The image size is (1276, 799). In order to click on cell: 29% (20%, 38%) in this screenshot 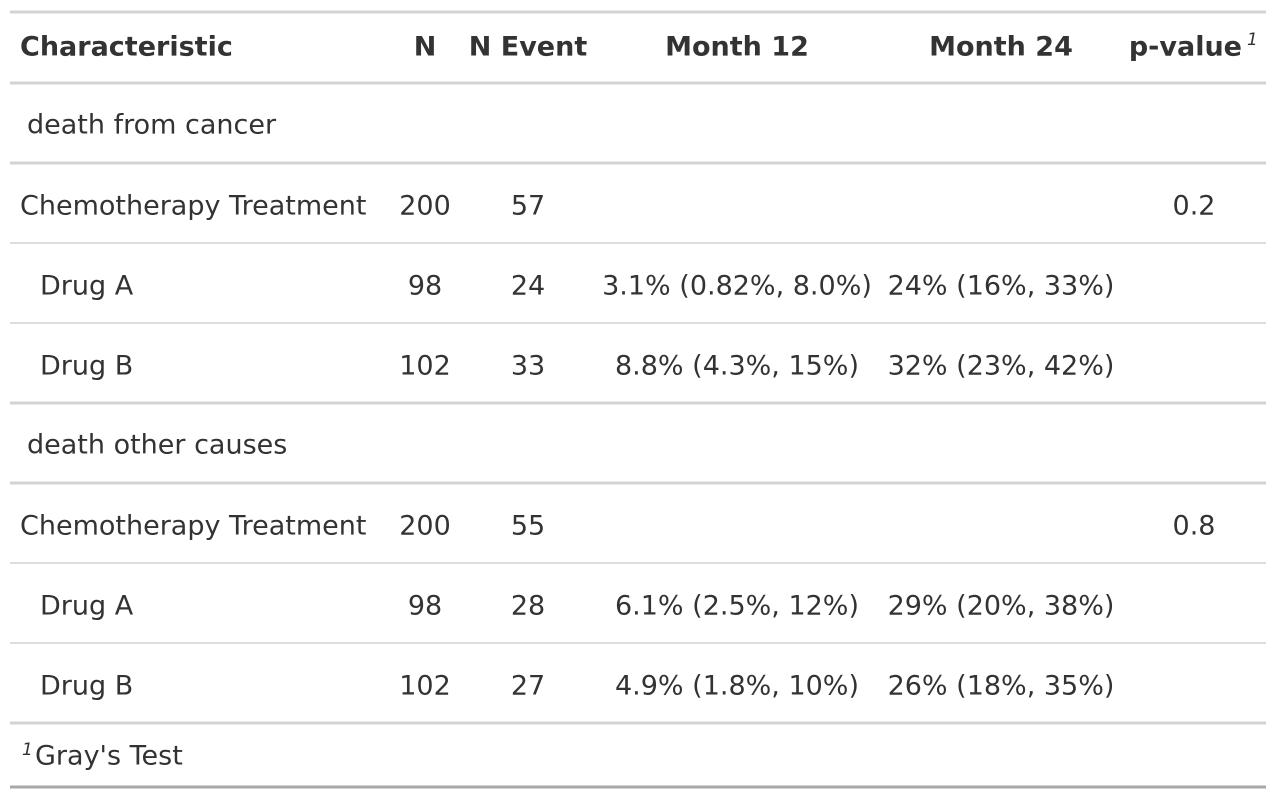, I will do `click(1001, 606)`.